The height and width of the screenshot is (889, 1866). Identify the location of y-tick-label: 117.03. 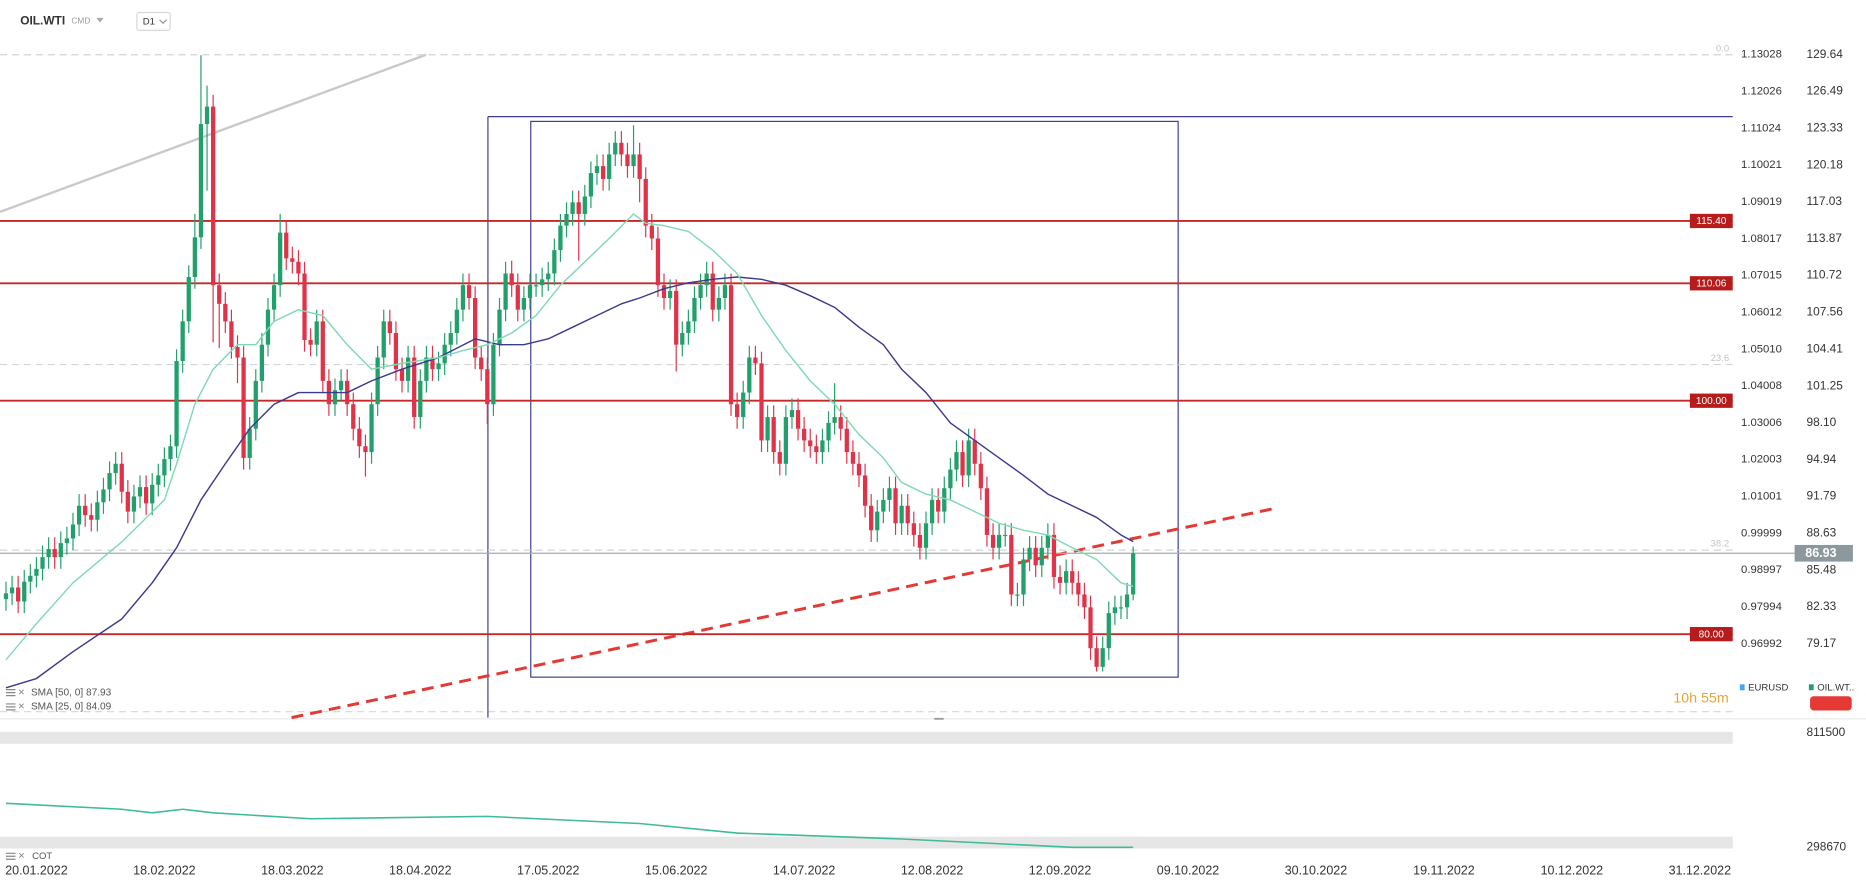
(1824, 201).